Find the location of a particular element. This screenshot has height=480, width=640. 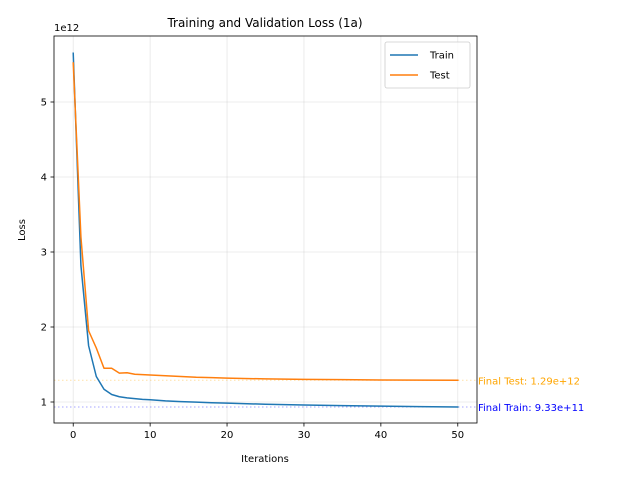

reference-lines is located at coordinates (265, 393).